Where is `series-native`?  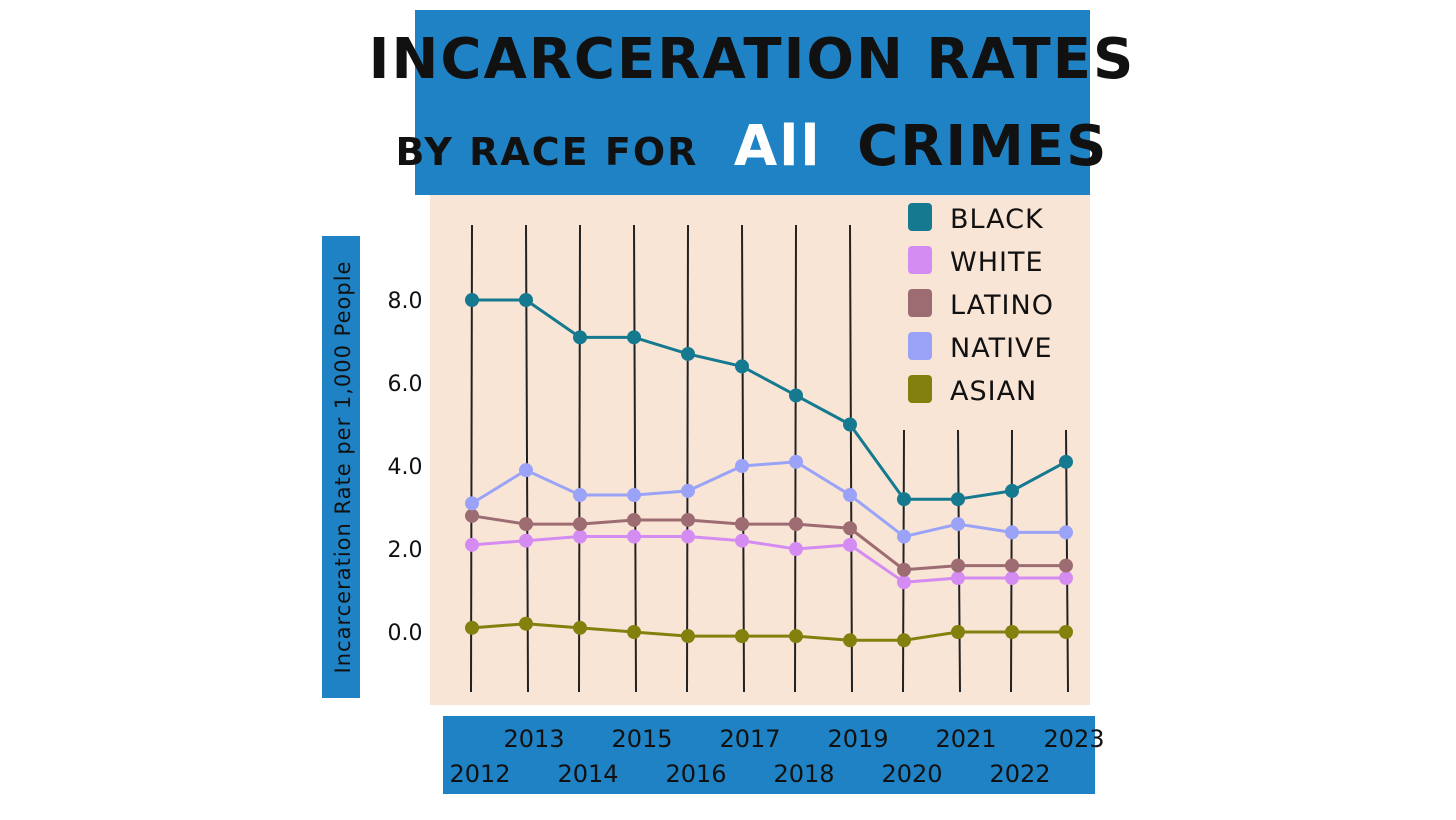
series-native is located at coordinates (769, 499).